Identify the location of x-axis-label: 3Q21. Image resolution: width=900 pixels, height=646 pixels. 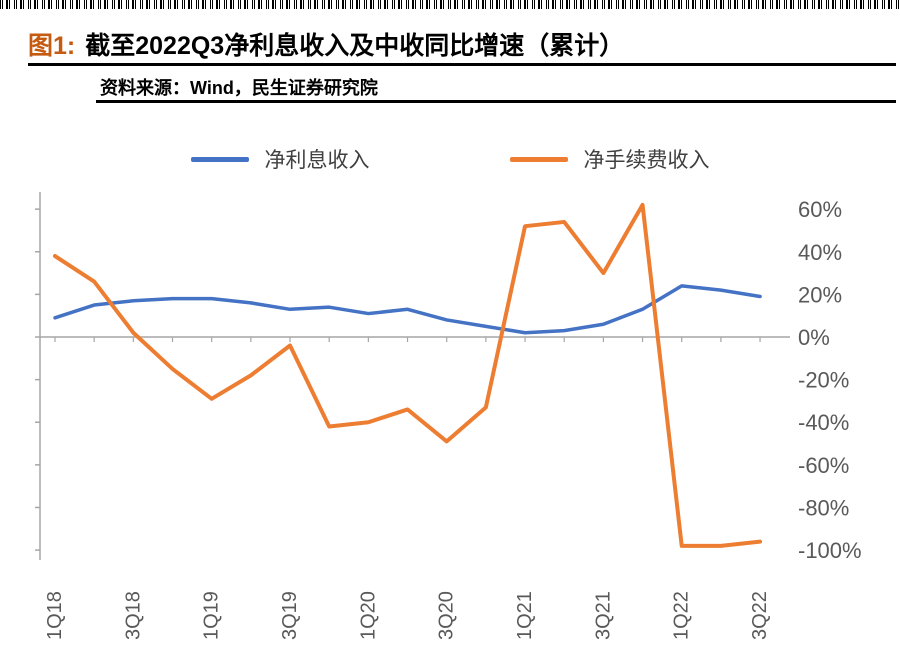
(603, 615).